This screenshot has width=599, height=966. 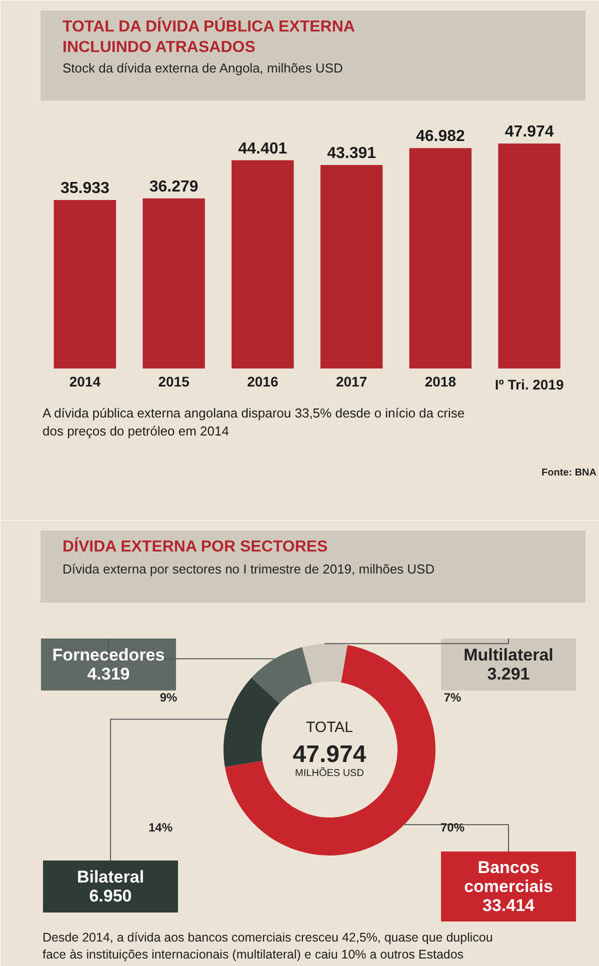 What do you see at coordinates (453, 697) in the screenshot?
I see `text: 7%` at bounding box center [453, 697].